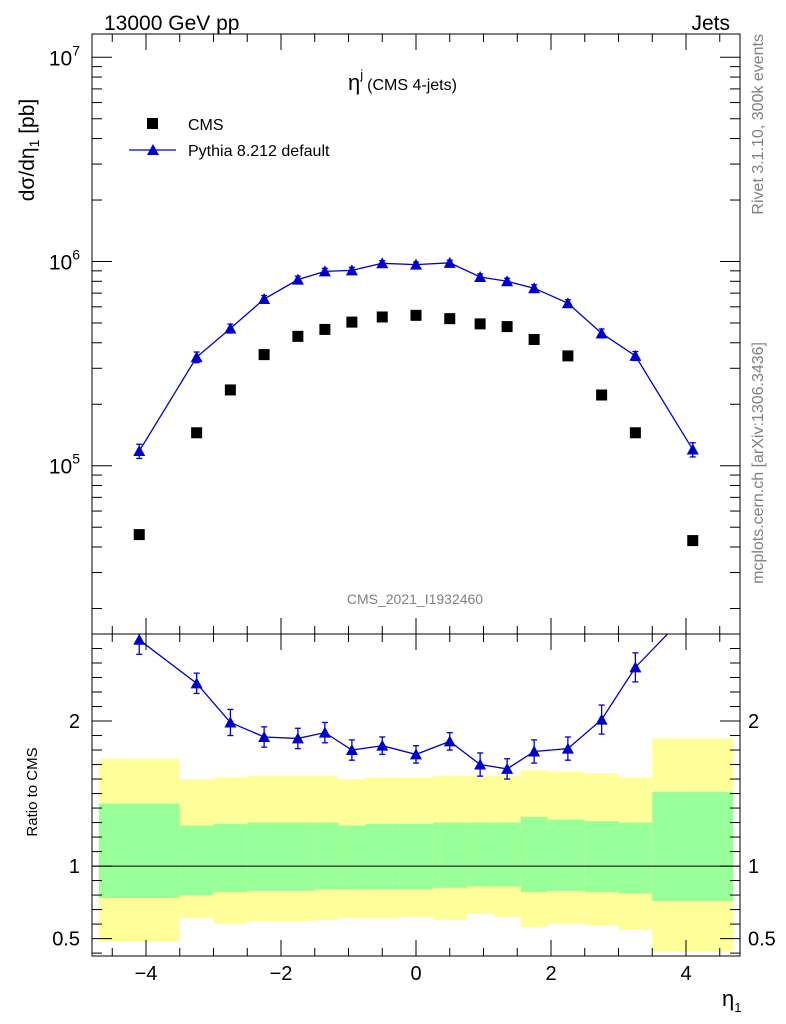  Describe the element at coordinates (29, 150) in the screenshot. I see `main-y-axis-label: dσ/dη1 [pb]` at that location.